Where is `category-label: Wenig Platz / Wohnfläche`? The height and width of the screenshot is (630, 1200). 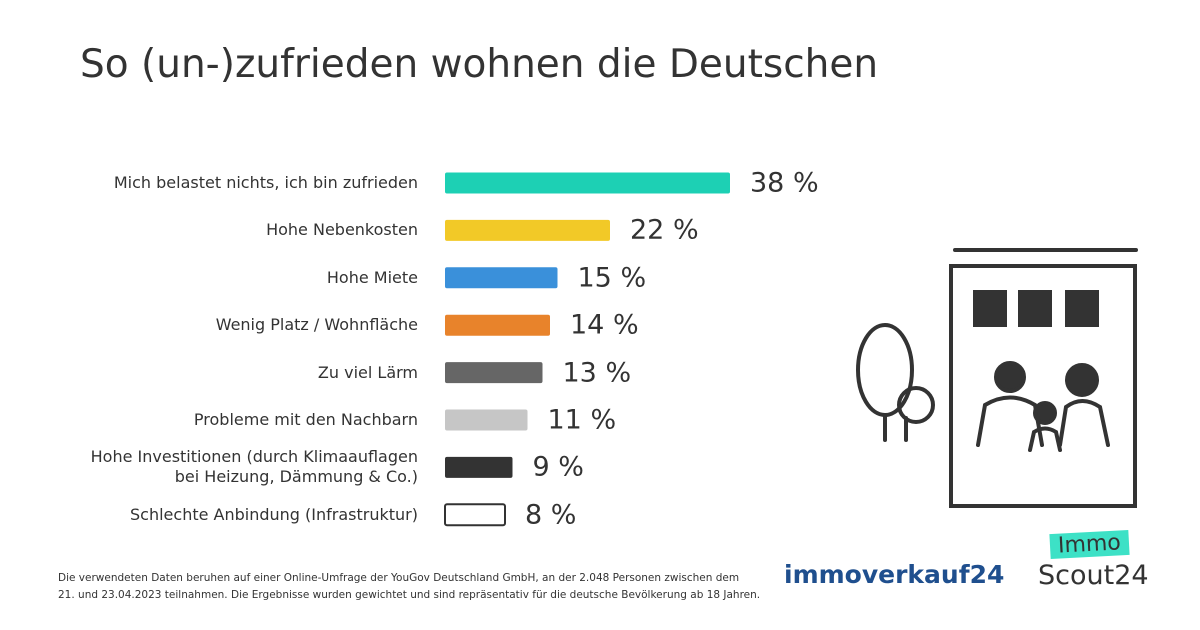 category-label: Wenig Platz / Wohnfläche is located at coordinates (316, 325).